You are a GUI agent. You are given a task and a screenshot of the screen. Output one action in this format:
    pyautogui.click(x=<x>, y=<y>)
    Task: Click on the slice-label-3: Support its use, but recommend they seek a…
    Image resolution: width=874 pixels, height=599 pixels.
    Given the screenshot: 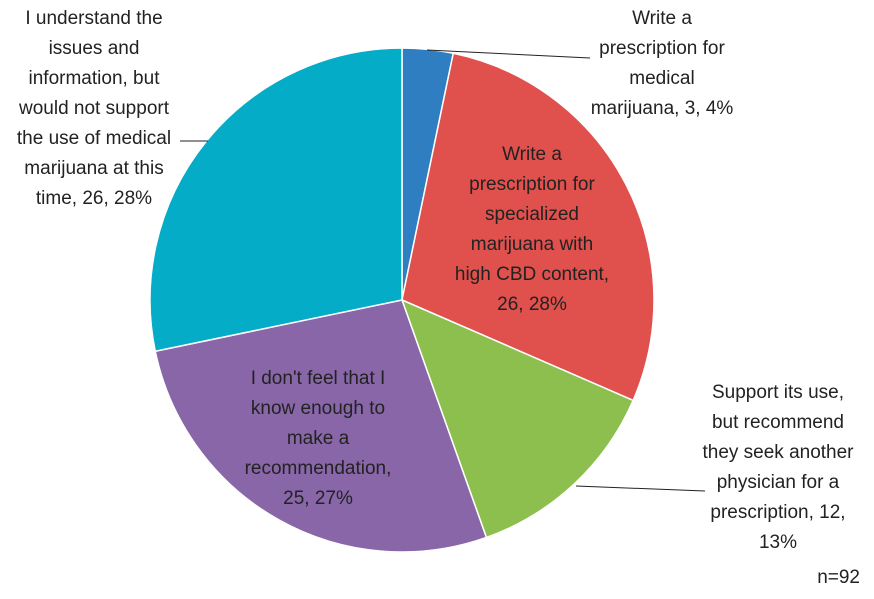 What is the action you would take?
    pyautogui.click(x=778, y=467)
    